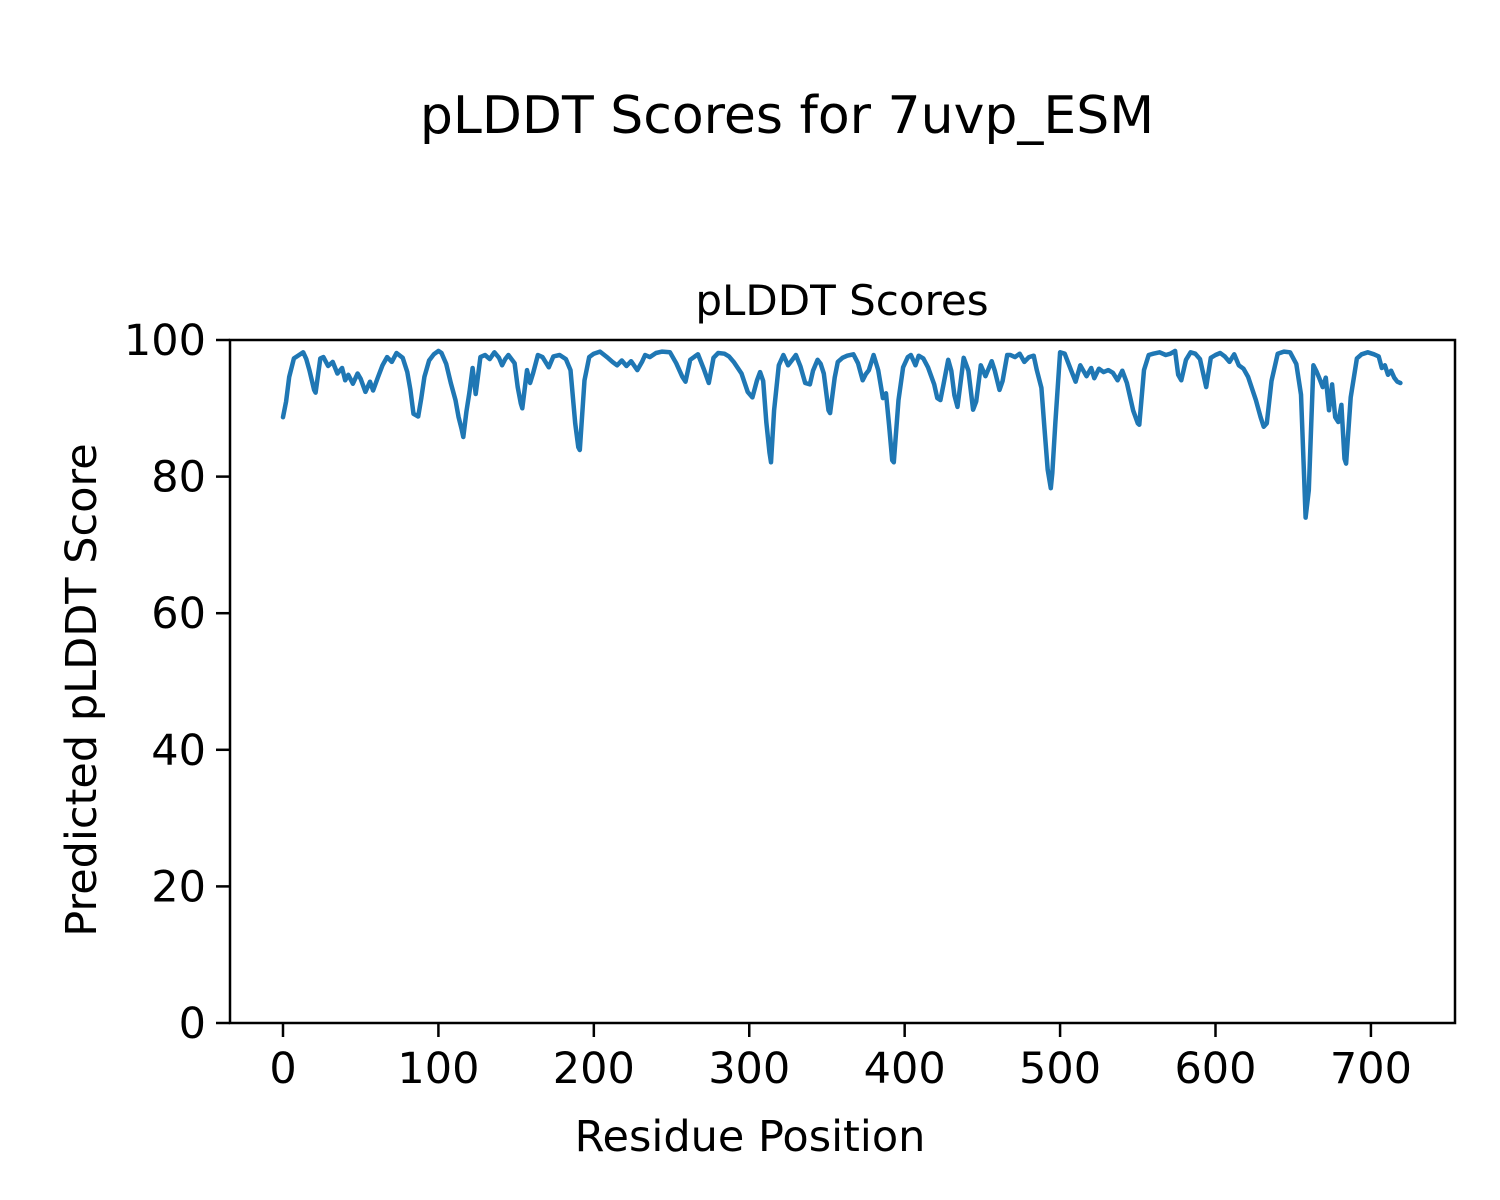 The height and width of the screenshot is (1200, 1500). I want to click on axes-title: pLDDT Scores, so click(842, 300).